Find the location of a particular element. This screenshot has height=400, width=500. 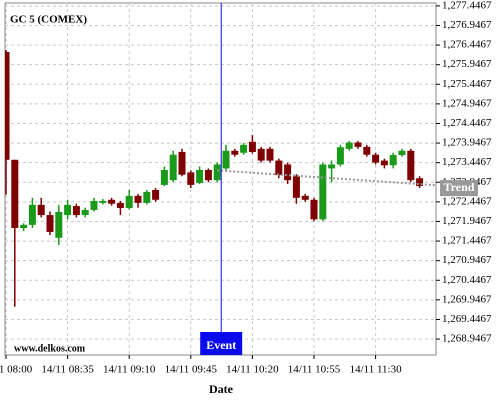

y-tick-label: 1,270.9467 is located at coordinates (467, 260).